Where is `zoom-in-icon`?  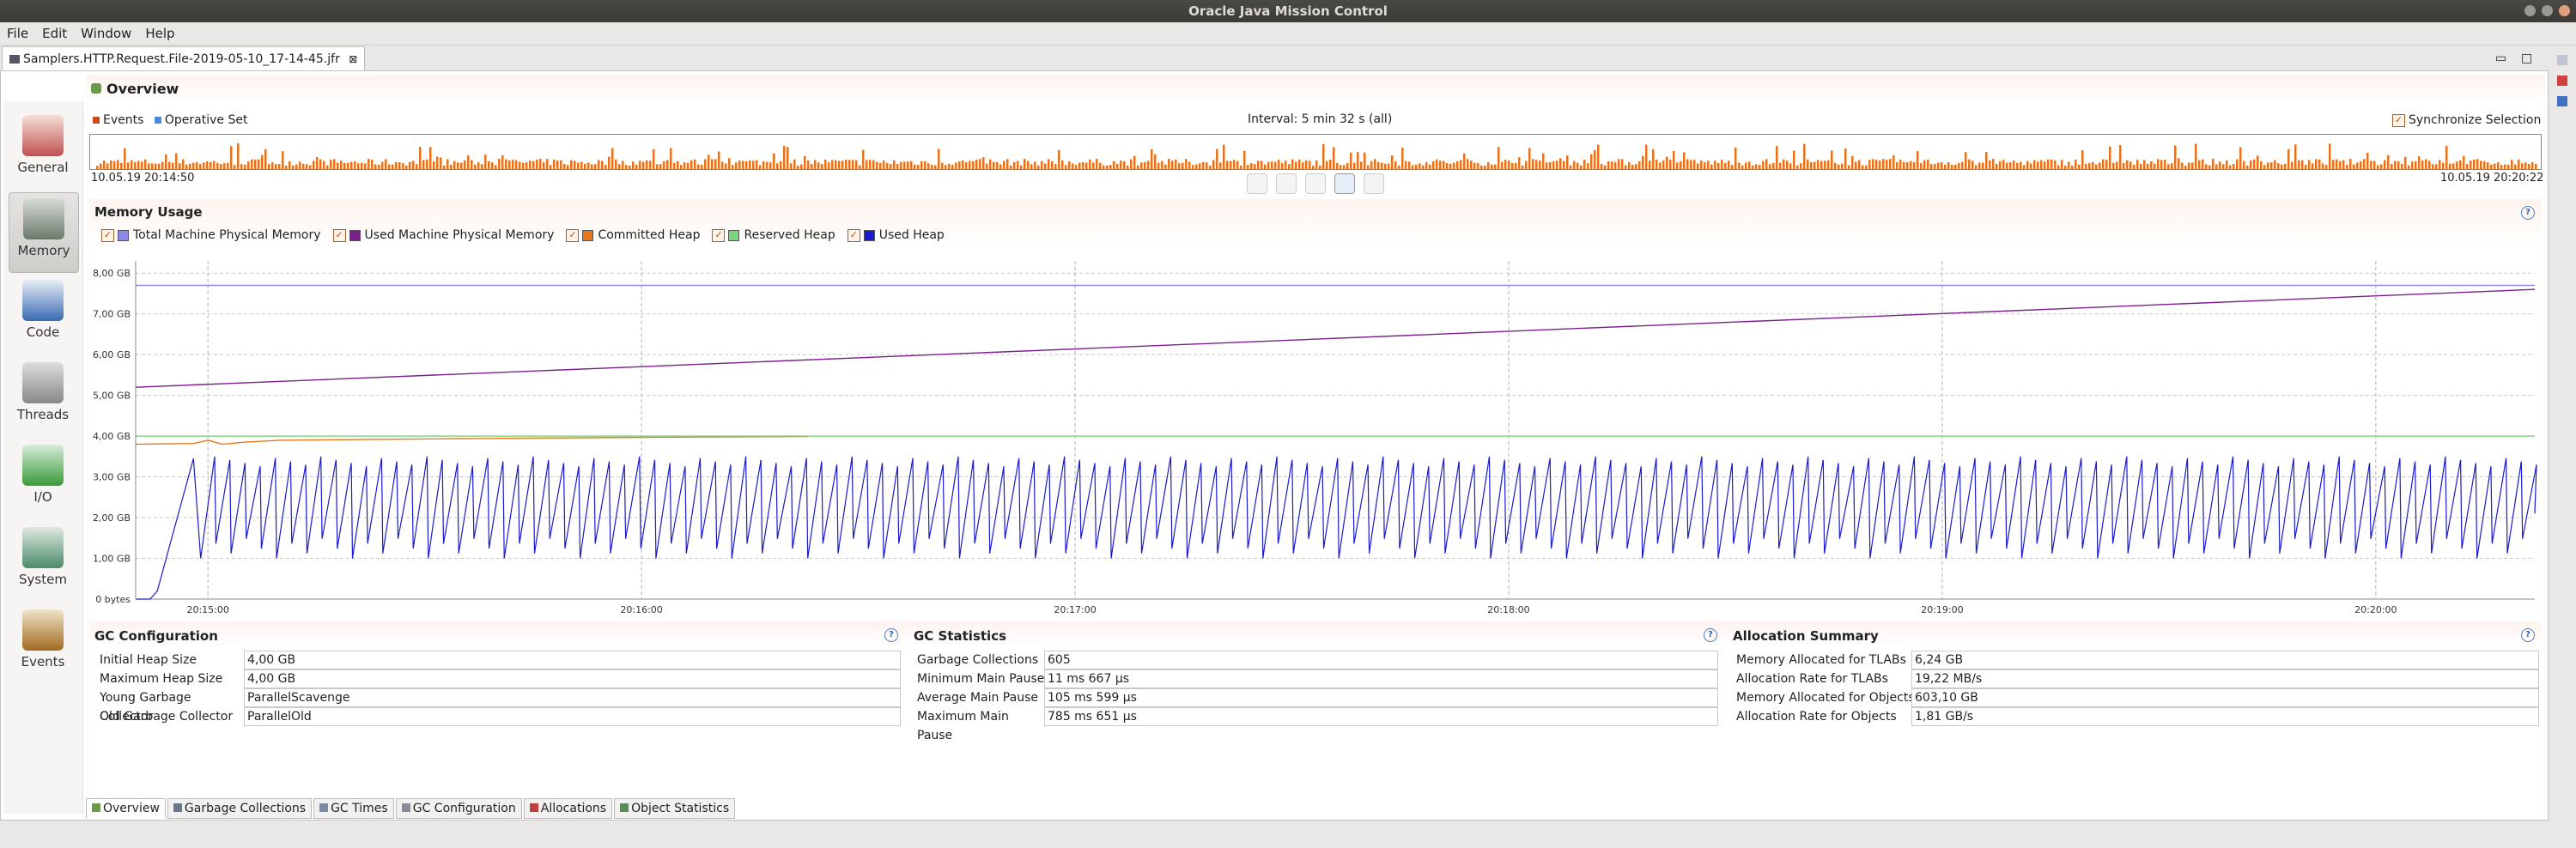
zoom-in-icon is located at coordinates (1257, 183).